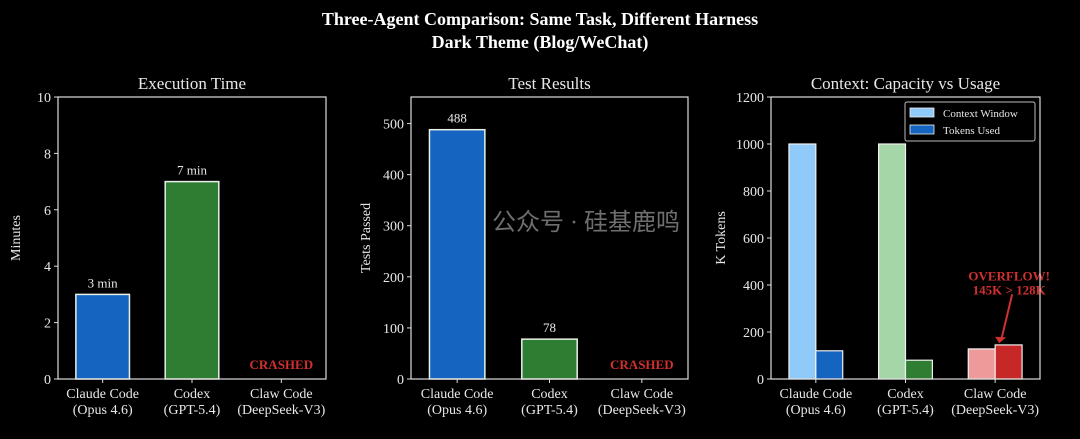  What do you see at coordinates (393, 227) in the screenshot?
I see `y-tick-label: 300` at bounding box center [393, 227].